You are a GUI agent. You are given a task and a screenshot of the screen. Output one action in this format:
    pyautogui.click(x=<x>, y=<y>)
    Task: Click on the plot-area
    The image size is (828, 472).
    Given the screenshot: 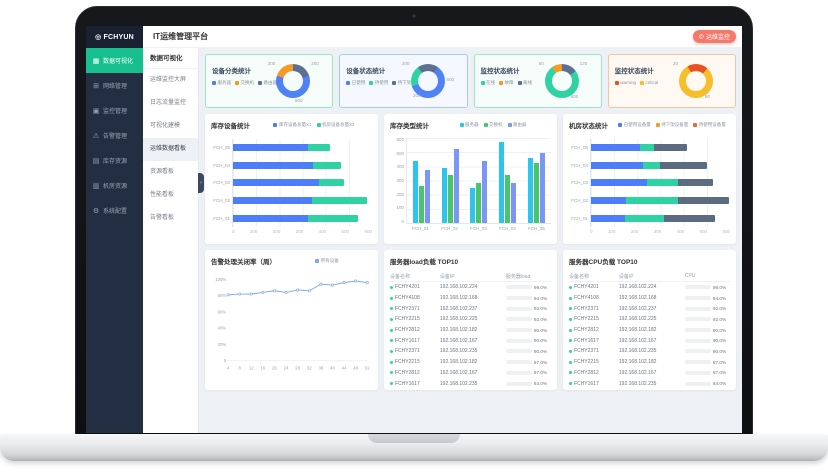 What is the action you would take?
    pyautogui.click(x=660, y=183)
    